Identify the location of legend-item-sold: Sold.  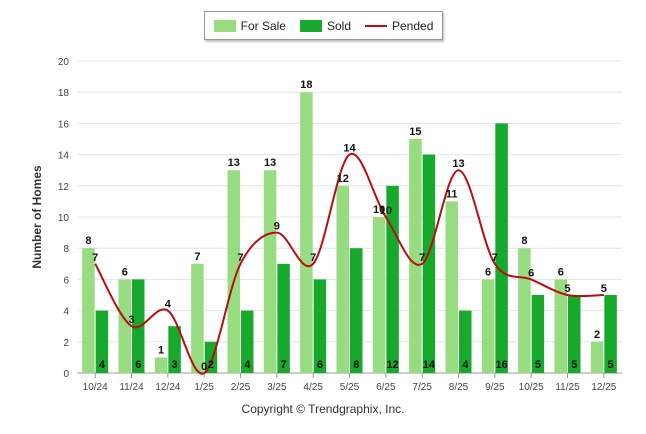
(325, 26).